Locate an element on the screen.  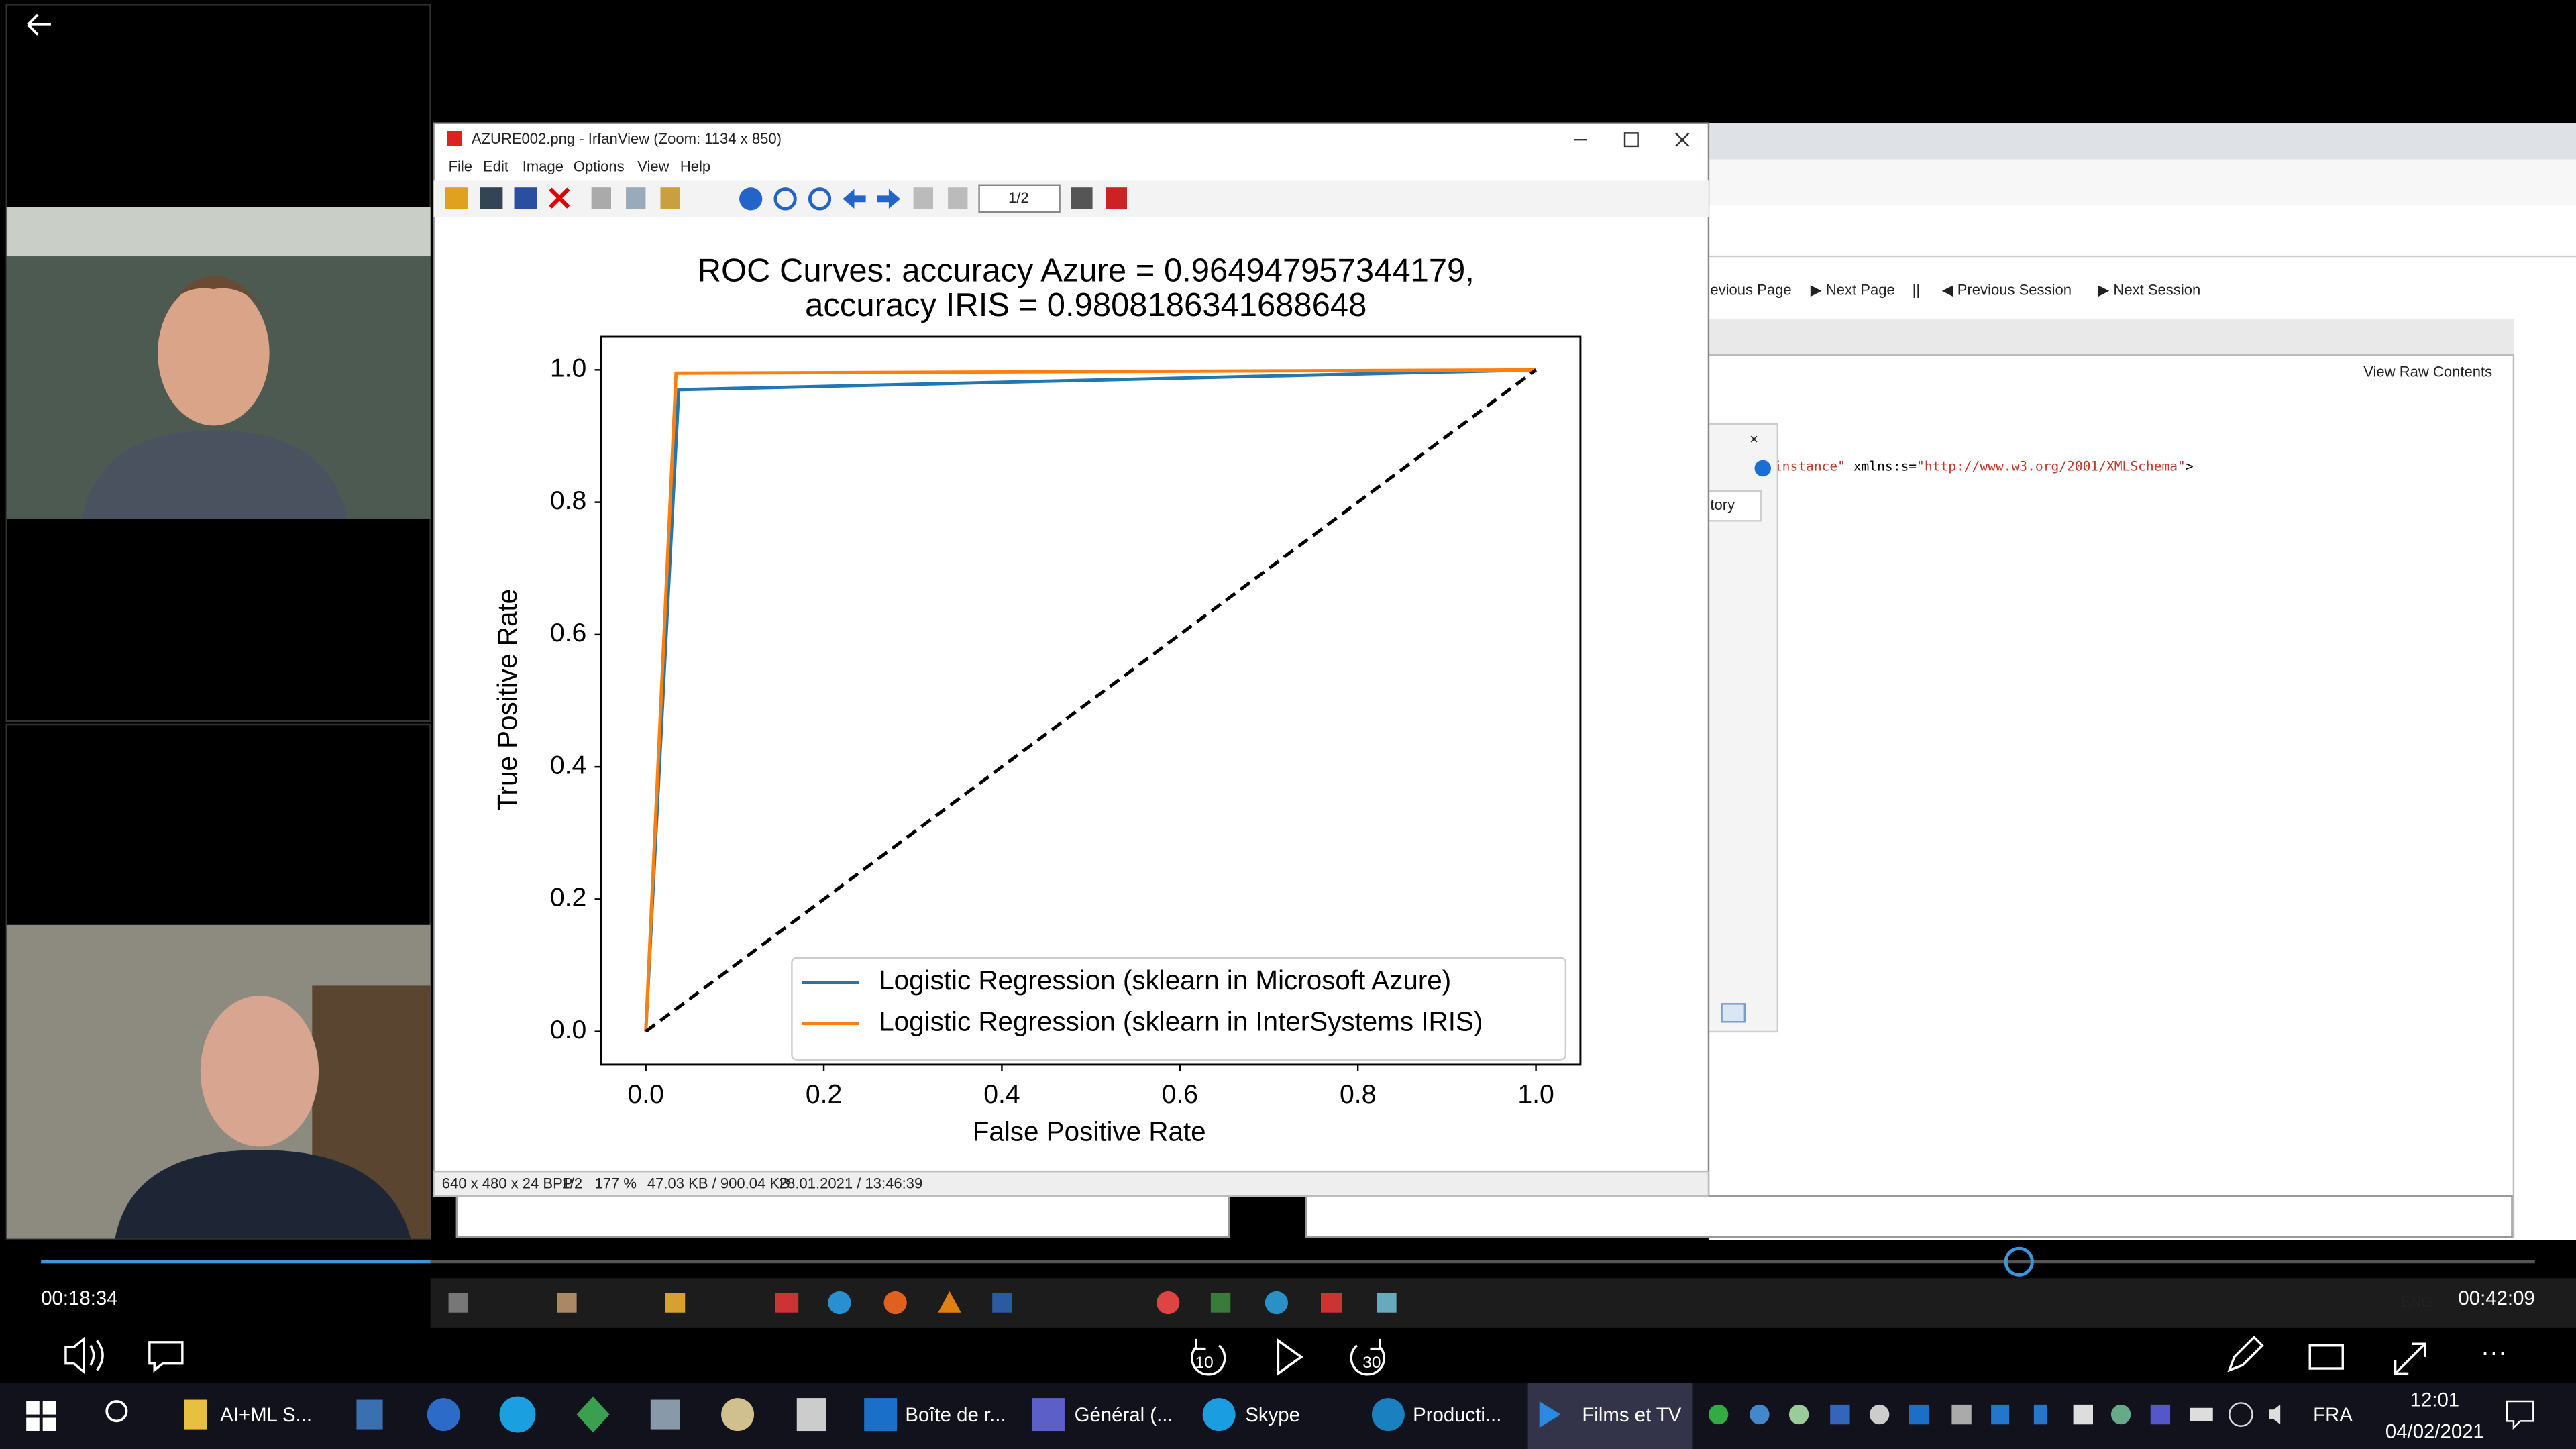
nav-link: ▶ Next Page is located at coordinates (1853, 289).